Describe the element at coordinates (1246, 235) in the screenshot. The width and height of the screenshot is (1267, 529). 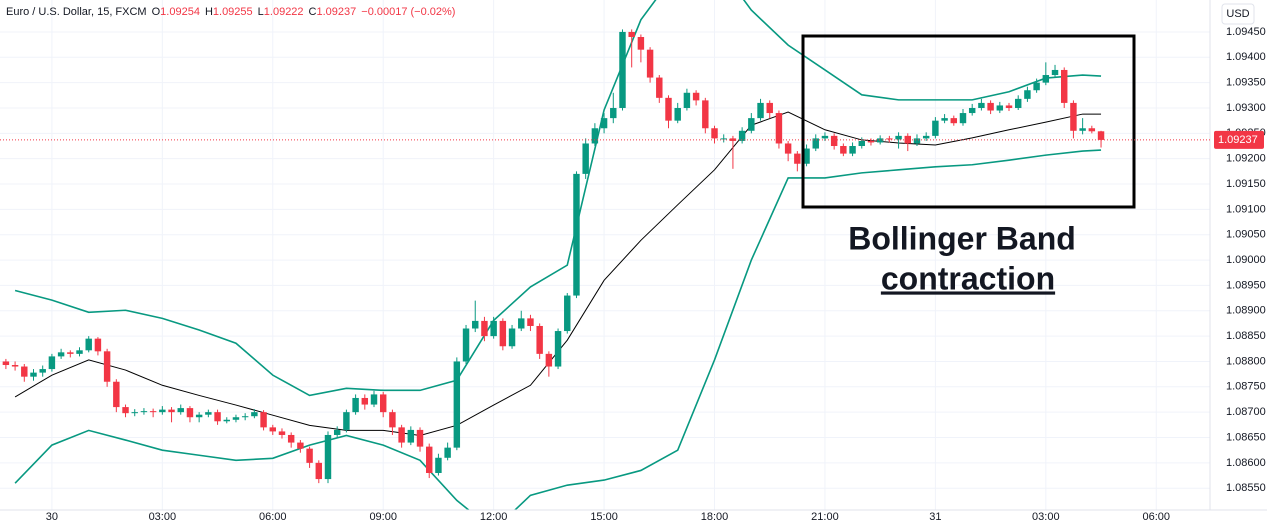
I see `y-tick-label: 1.09050` at that location.